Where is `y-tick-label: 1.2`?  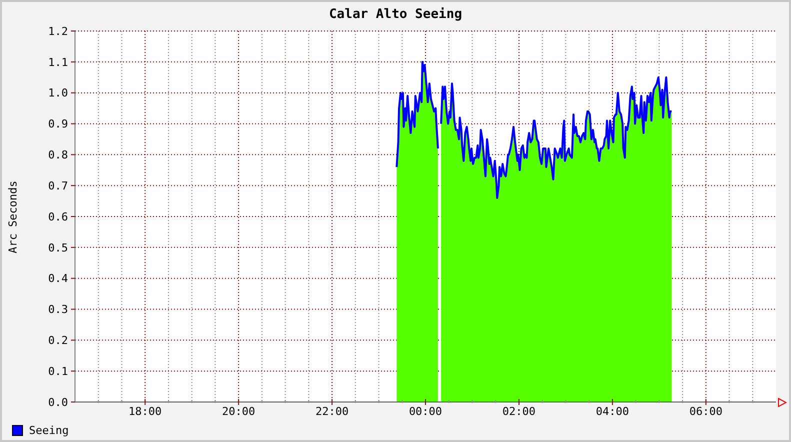
y-tick-label: 1.2 is located at coordinates (58, 31).